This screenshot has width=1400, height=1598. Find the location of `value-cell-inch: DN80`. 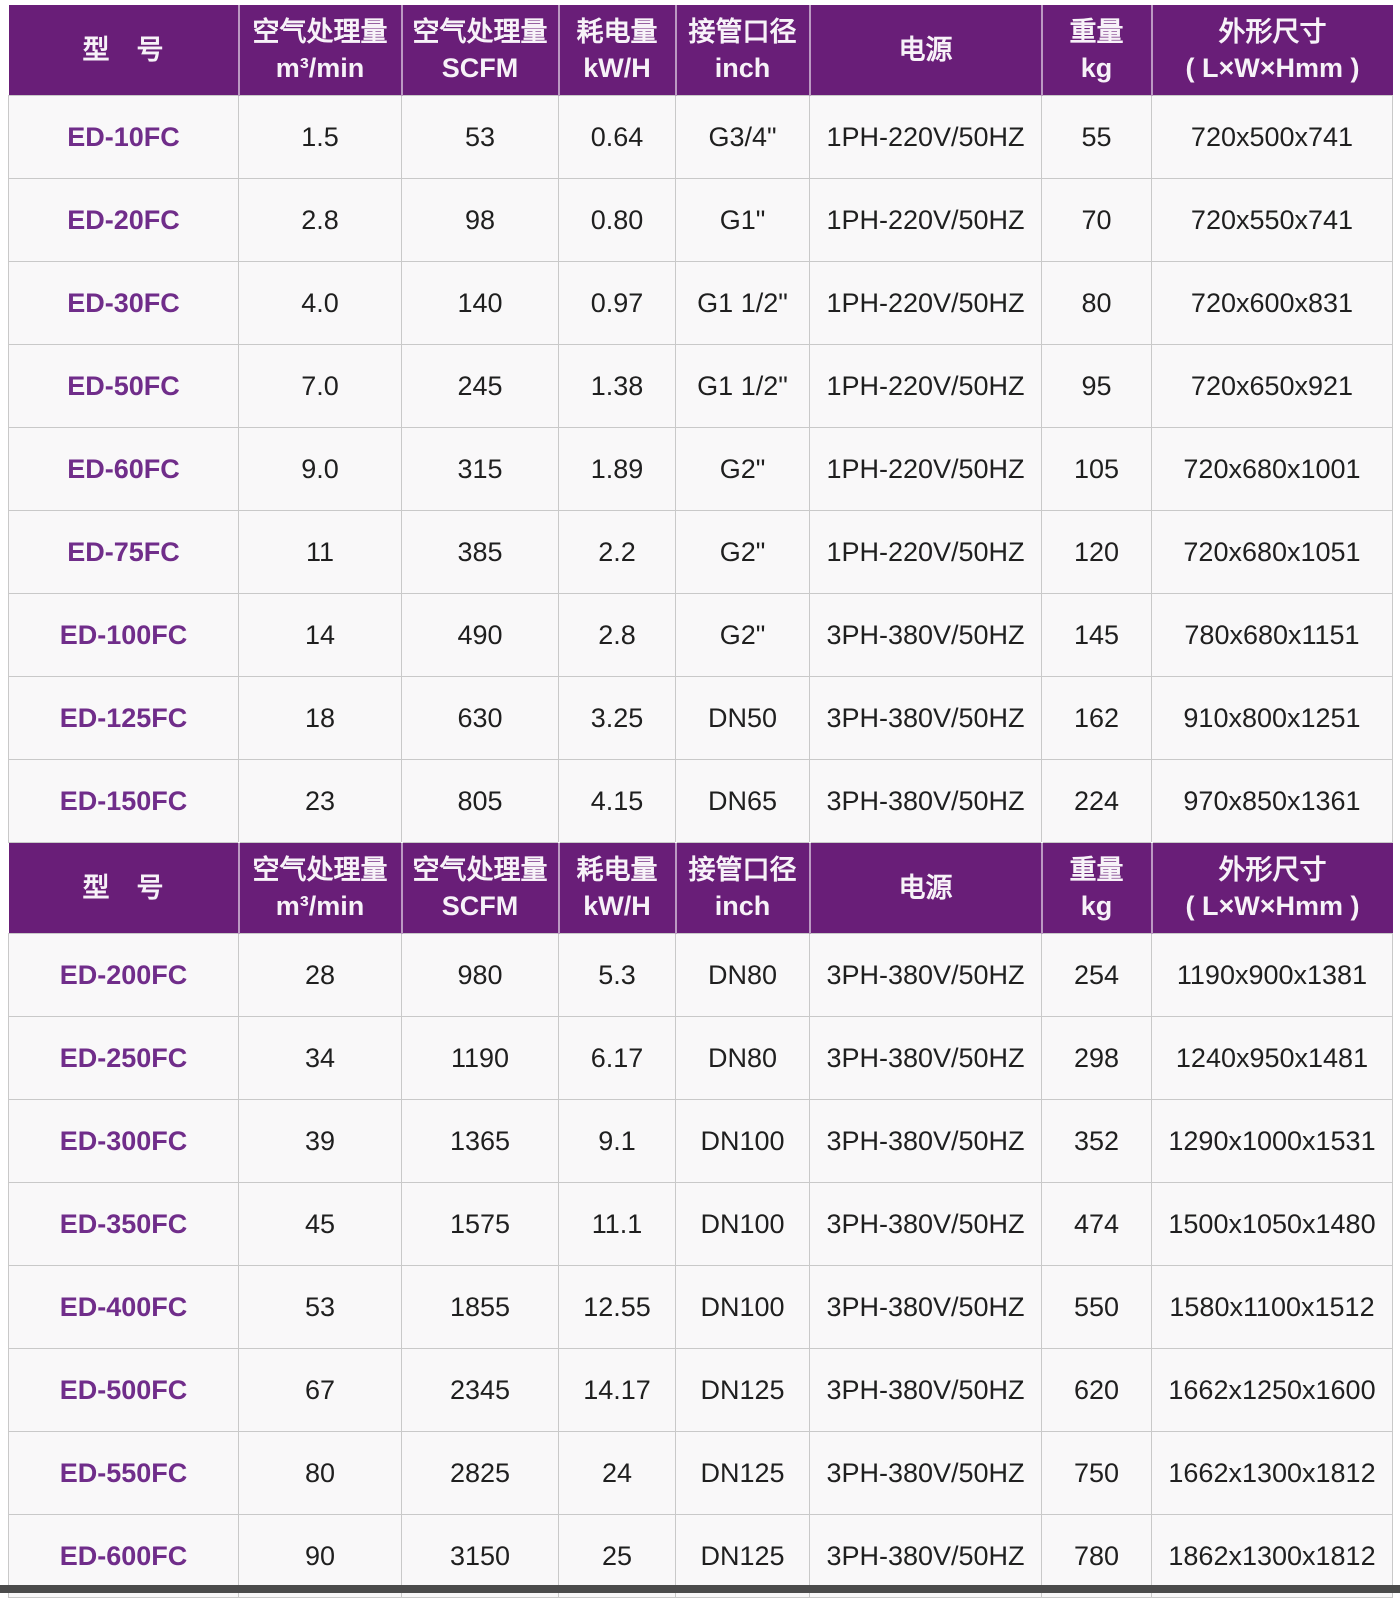

value-cell-inch: DN80 is located at coordinates (742, 975).